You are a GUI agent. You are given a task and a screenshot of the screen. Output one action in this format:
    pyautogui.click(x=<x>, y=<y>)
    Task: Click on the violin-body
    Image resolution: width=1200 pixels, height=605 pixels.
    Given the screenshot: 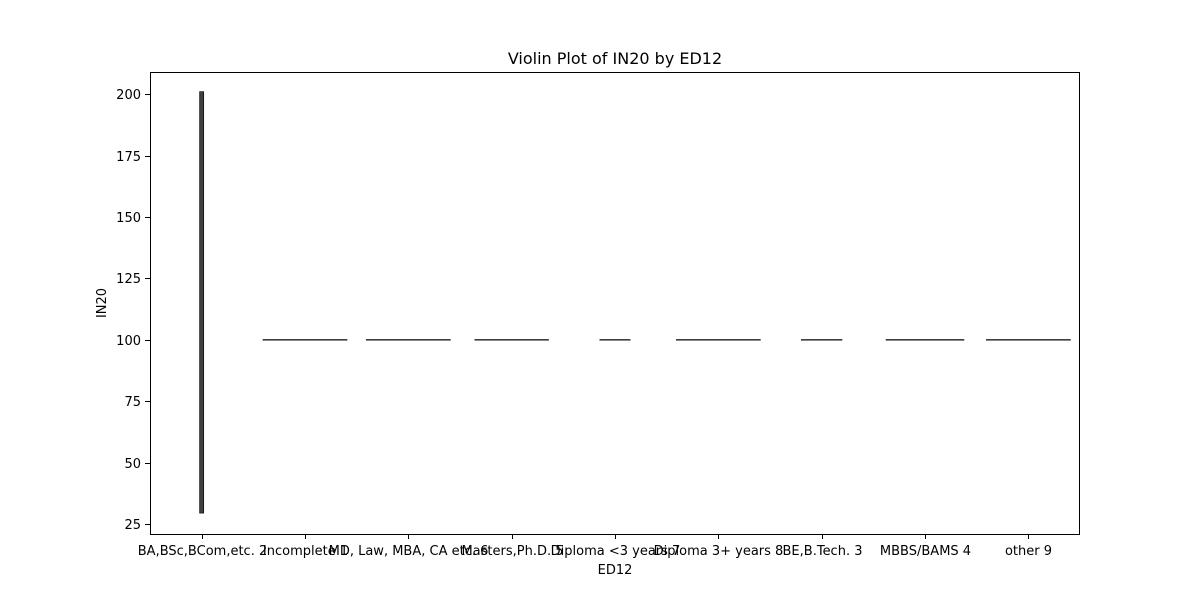 What is the action you would take?
    pyautogui.click(x=202, y=302)
    